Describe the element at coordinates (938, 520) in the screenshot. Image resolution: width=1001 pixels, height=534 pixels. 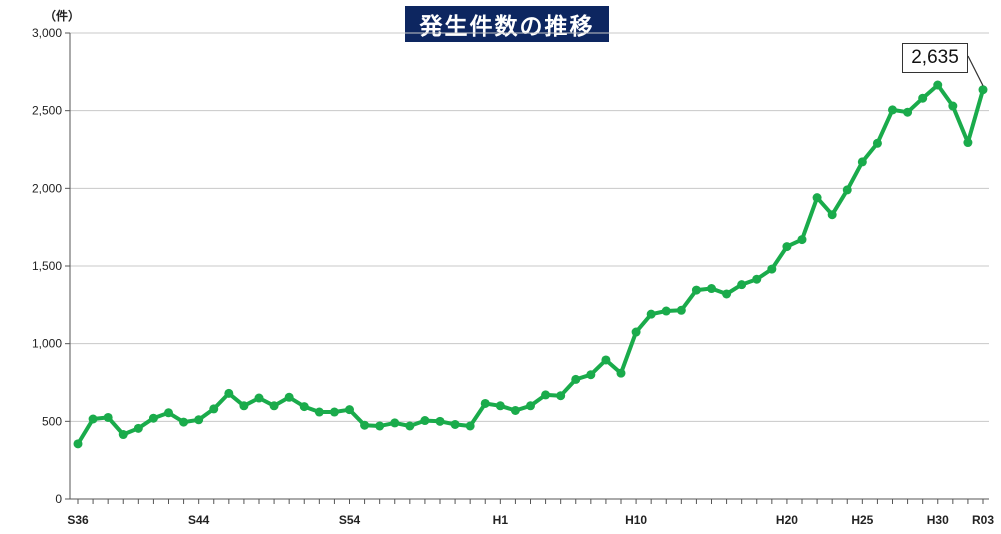
I see `x-tick-label: H30` at that location.